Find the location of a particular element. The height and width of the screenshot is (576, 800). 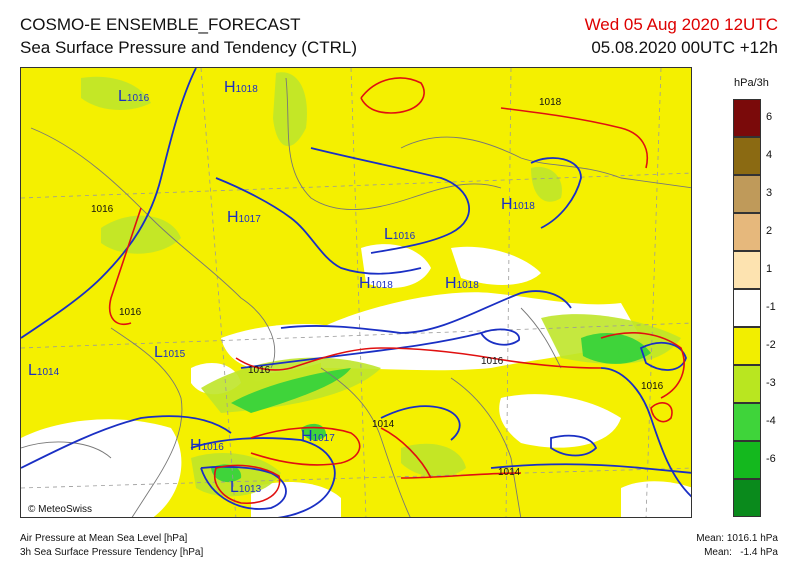

copyright-notice: © MeteoSwiss is located at coordinates (60, 509).